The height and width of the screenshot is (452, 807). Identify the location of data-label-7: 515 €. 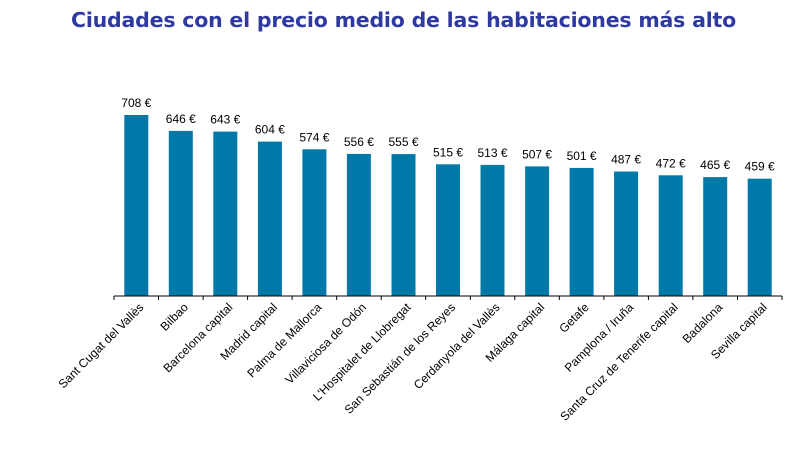
(448, 152).